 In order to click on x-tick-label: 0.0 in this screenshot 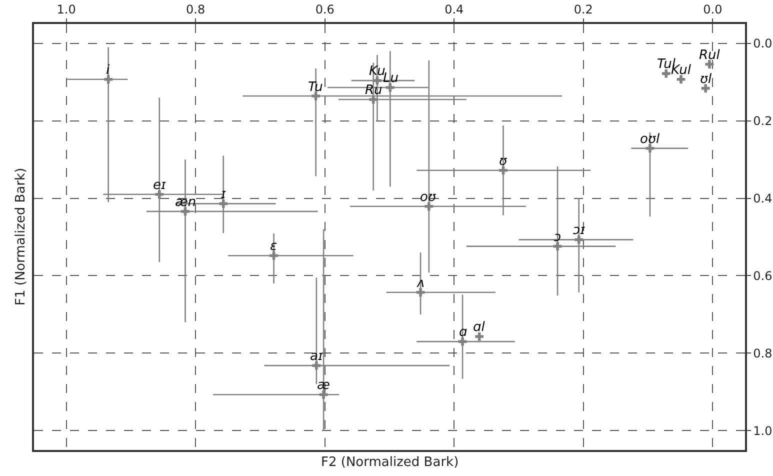, I will do `click(712, 9)`.